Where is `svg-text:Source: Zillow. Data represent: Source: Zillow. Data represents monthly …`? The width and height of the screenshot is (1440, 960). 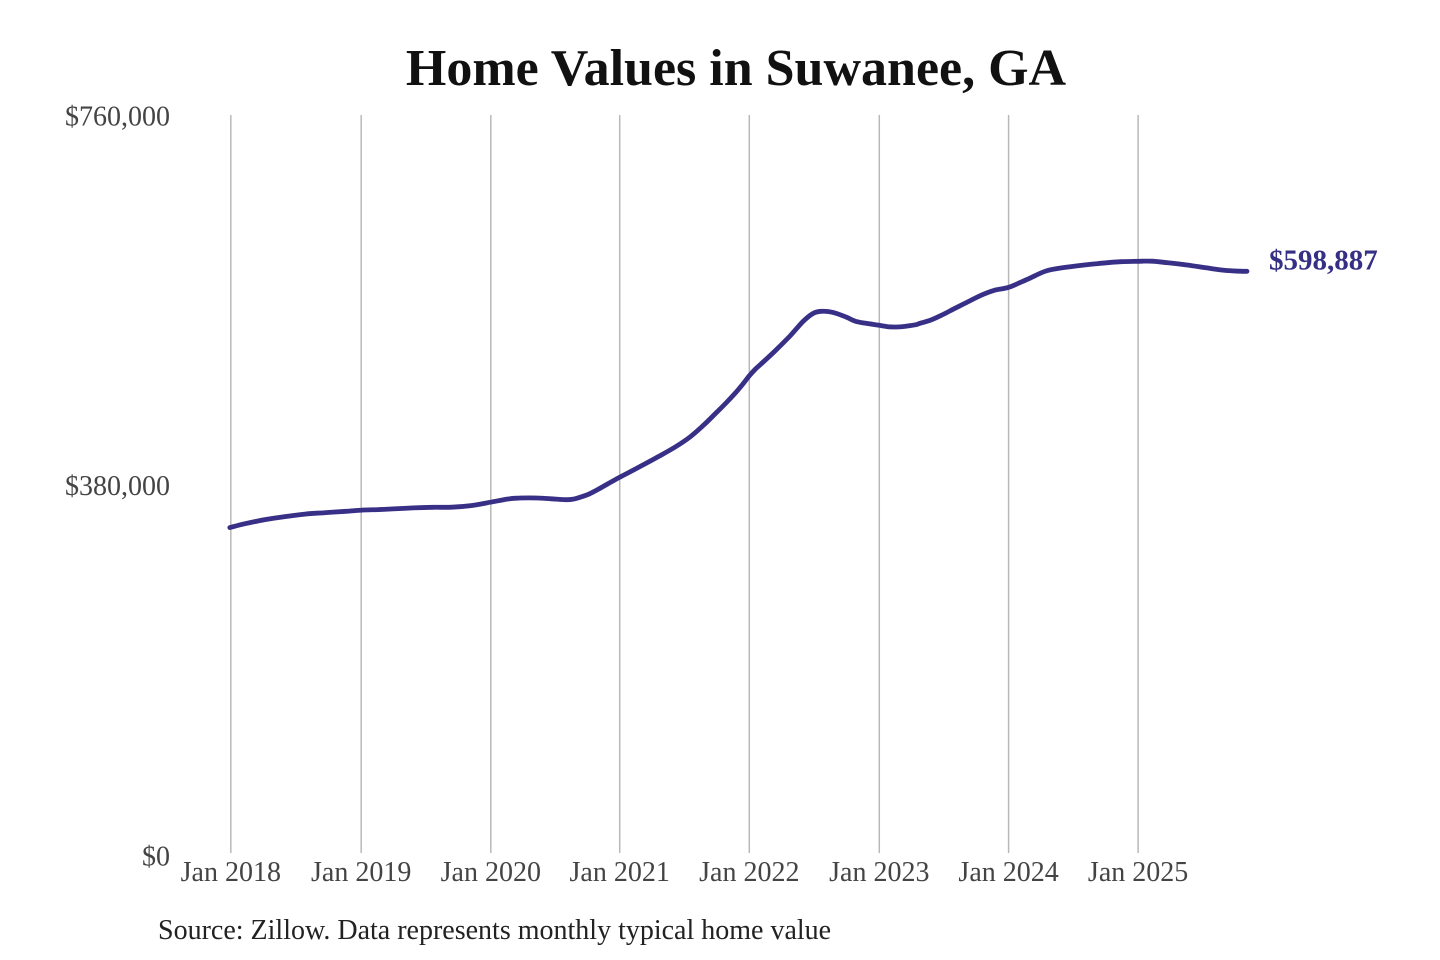 svg-text:Source: Zillow. Data represent: Source: Zillow. Data represents monthly … is located at coordinates (494, 930).